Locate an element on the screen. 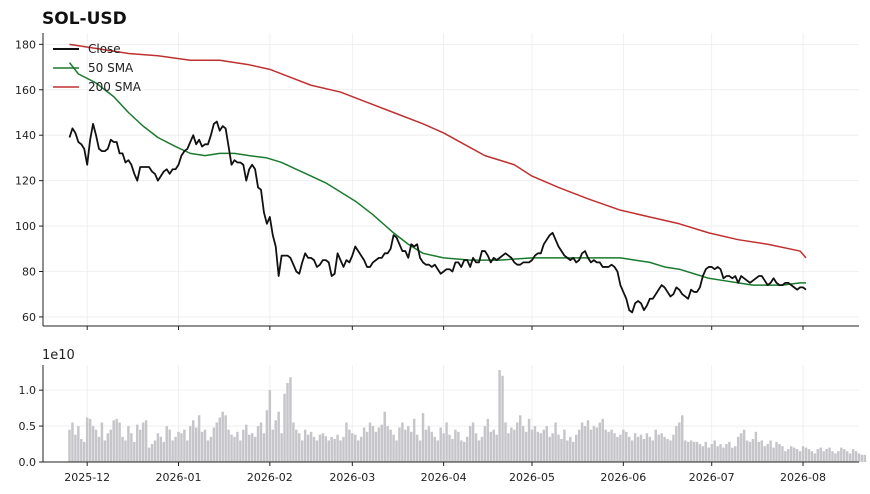 Image resolution: width=870 pixels, height=494 pixels. price-ytick-label: 80 is located at coordinates (29, 271).